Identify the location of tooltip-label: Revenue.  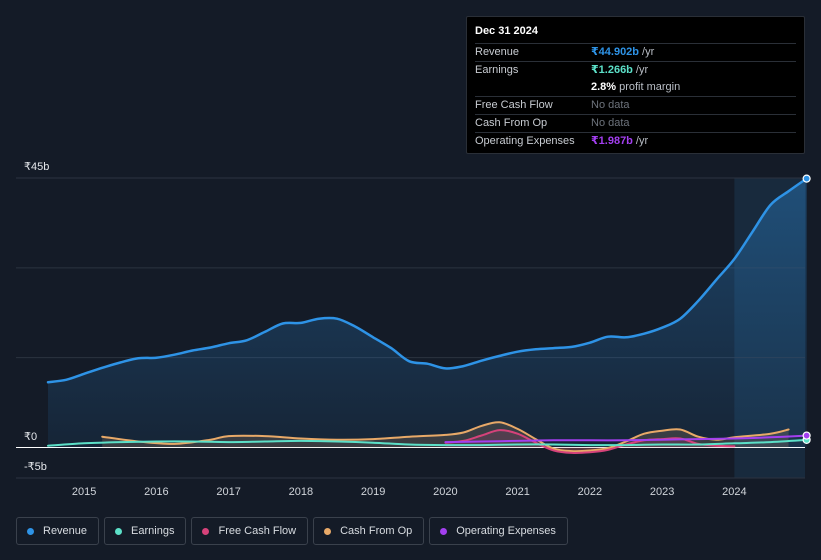
(497, 52).